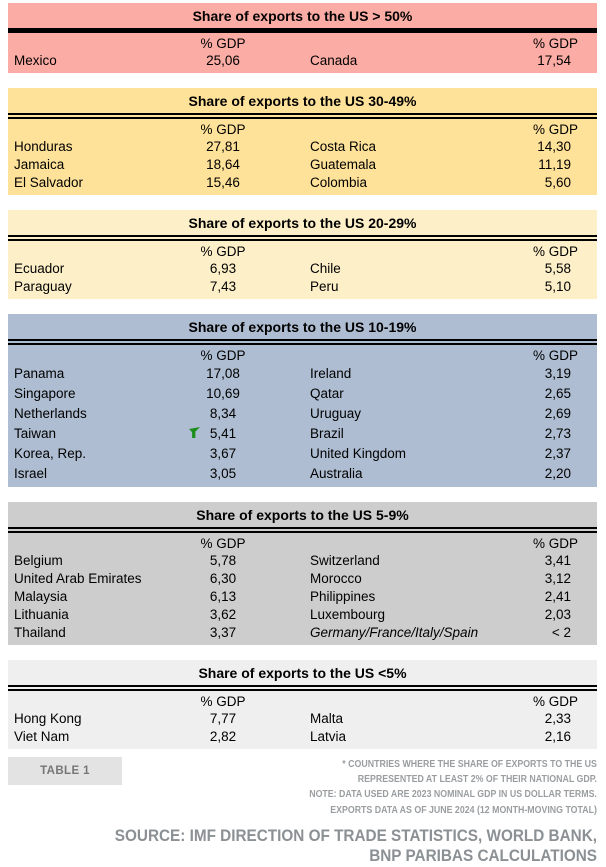 Image resolution: width=606 pixels, height=867 pixels. I want to click on value-cell: 2,16, so click(557, 736).